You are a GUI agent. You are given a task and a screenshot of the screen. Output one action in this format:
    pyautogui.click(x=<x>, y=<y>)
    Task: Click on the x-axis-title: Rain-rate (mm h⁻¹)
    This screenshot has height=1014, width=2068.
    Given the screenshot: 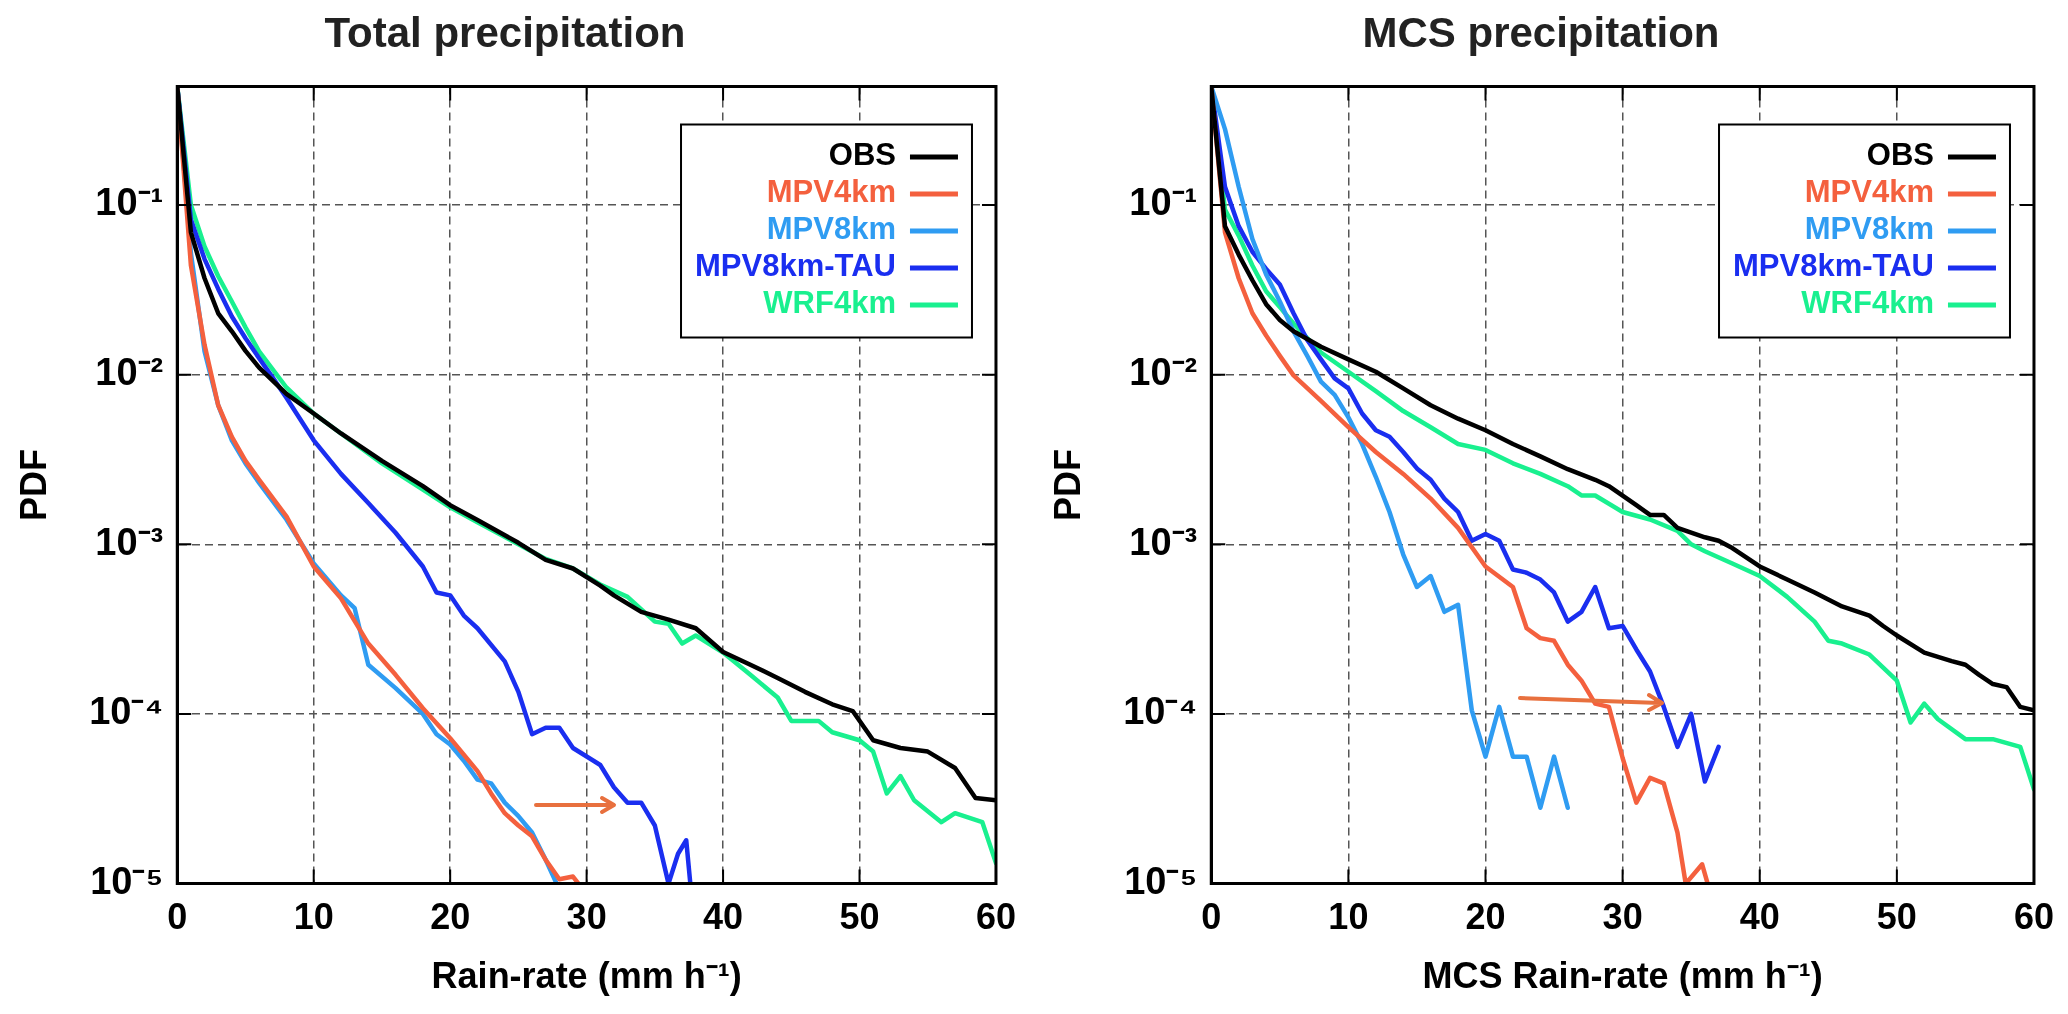 What is the action you would take?
    pyautogui.click(x=586, y=976)
    